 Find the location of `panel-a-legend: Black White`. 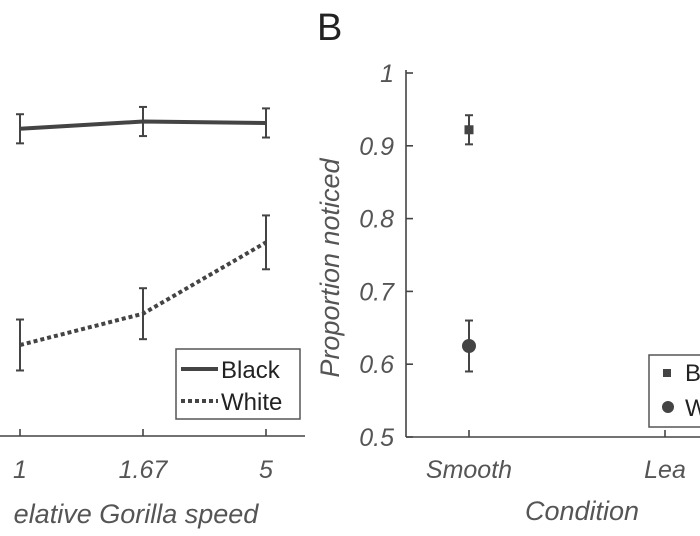

panel-a-legend: Black White is located at coordinates (238, 384).